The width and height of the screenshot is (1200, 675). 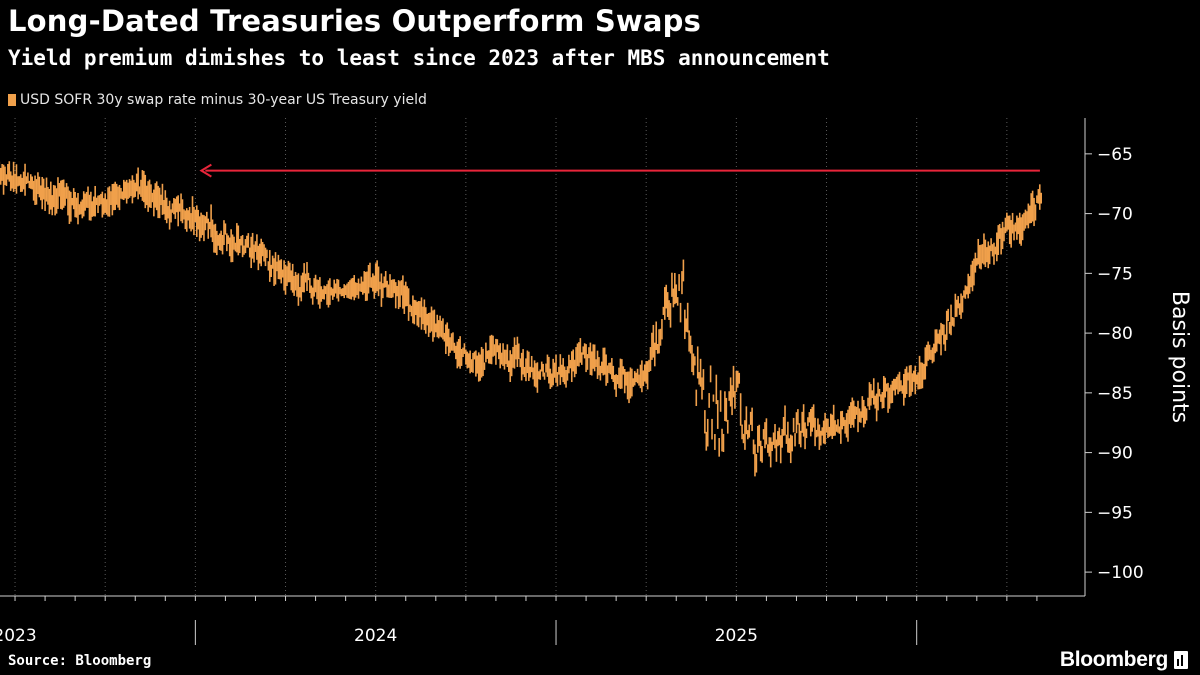 What do you see at coordinates (205, 170) in the screenshot?
I see `annotation-arrow-head` at bounding box center [205, 170].